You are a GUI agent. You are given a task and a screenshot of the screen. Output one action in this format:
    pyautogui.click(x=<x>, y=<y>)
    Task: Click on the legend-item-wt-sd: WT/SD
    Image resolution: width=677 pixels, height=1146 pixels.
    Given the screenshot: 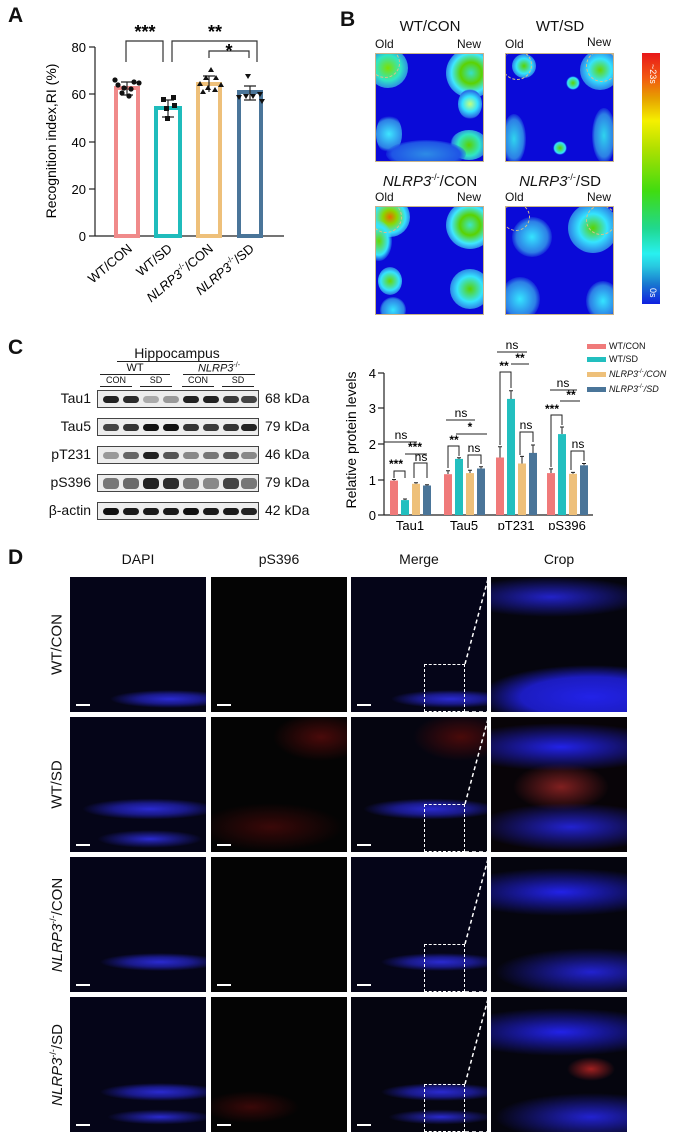 What is the action you would take?
    pyautogui.click(x=626, y=359)
    